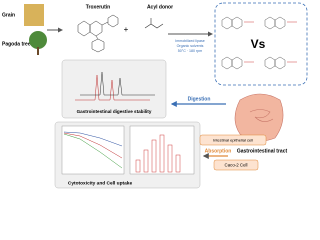  Describe the element at coordinates (38, 51) in the screenshot. I see `tree-trunk` at that location.